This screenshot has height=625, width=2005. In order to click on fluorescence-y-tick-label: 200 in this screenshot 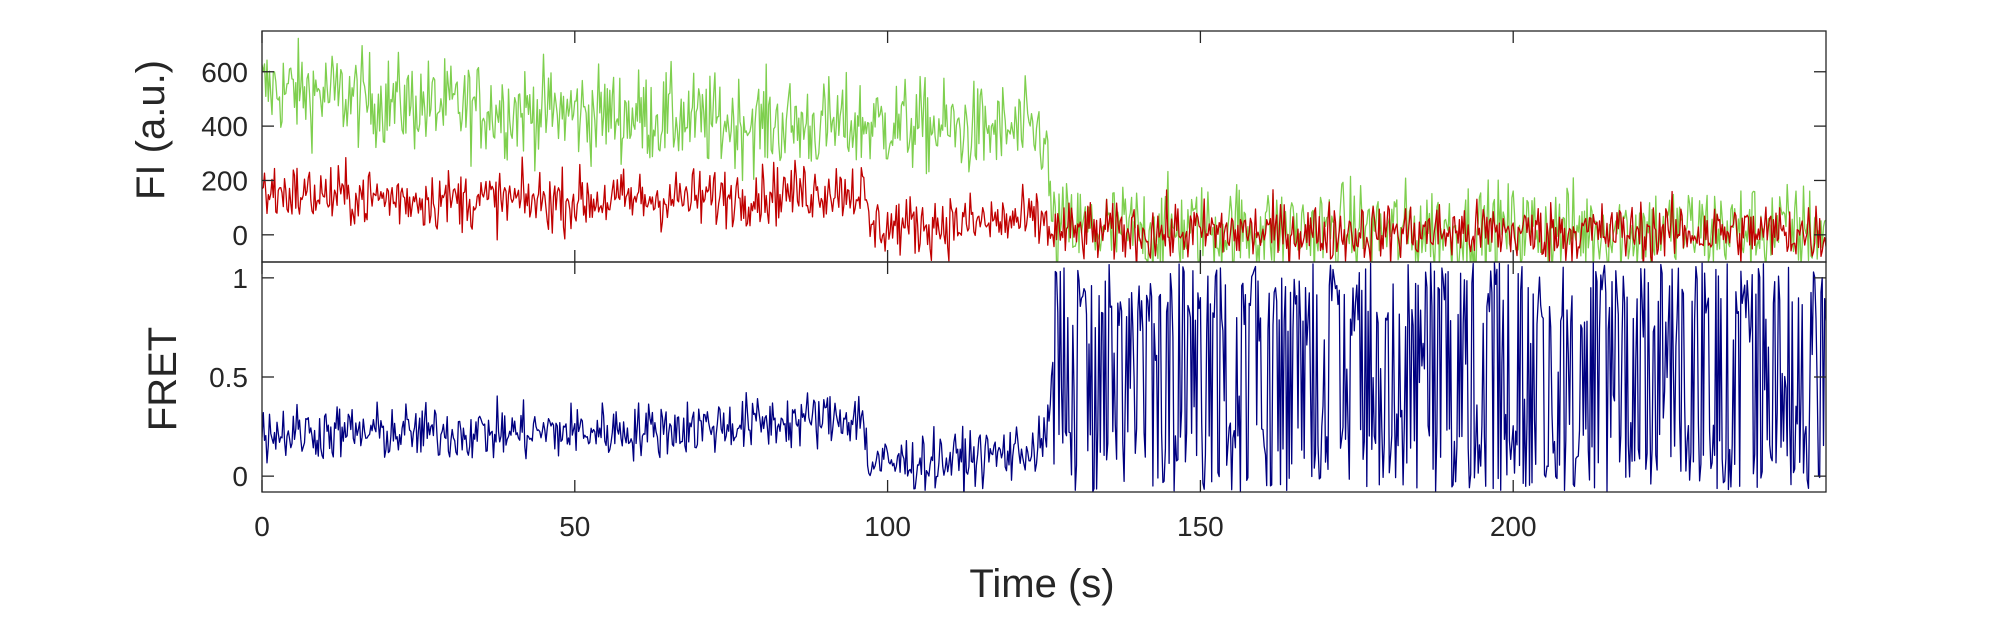, I will do `click(224, 180)`.